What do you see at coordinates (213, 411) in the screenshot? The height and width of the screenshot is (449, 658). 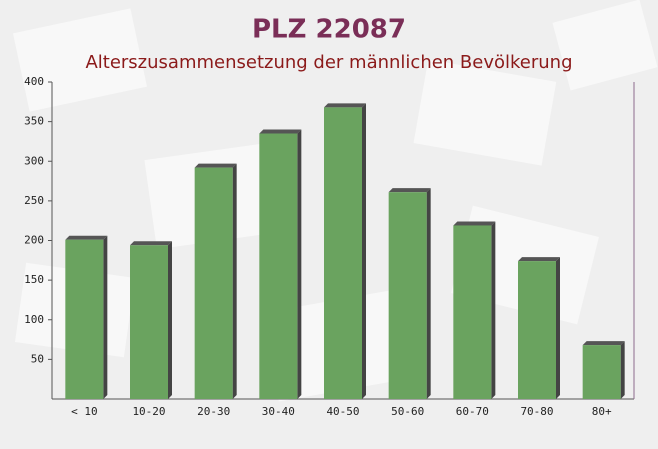 I see `x-tick-label: 20-30` at bounding box center [213, 411].